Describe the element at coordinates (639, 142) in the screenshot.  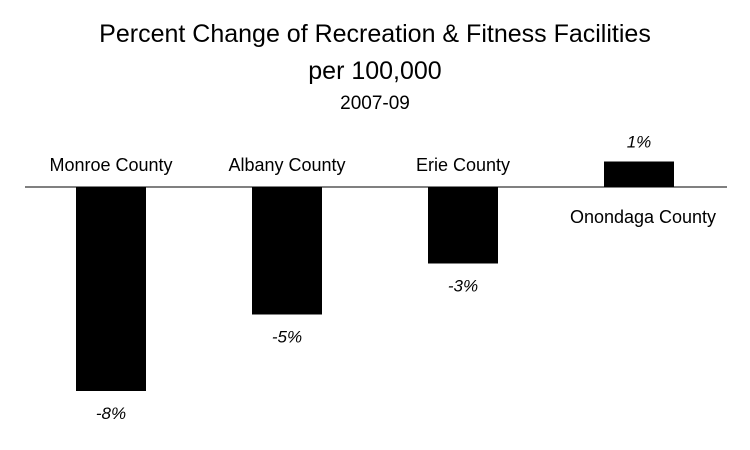
I see `data-label-3: 1%` at that location.